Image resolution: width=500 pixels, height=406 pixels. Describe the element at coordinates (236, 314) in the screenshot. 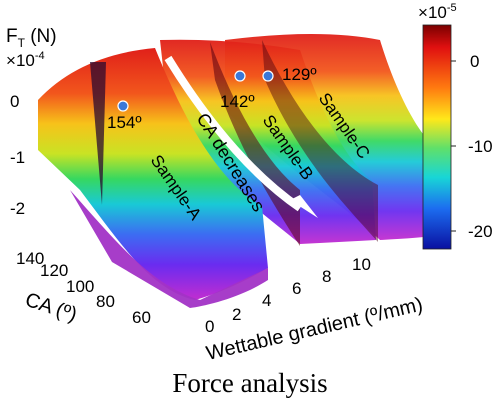

I see `gradient-tick-label: 2` at that location.